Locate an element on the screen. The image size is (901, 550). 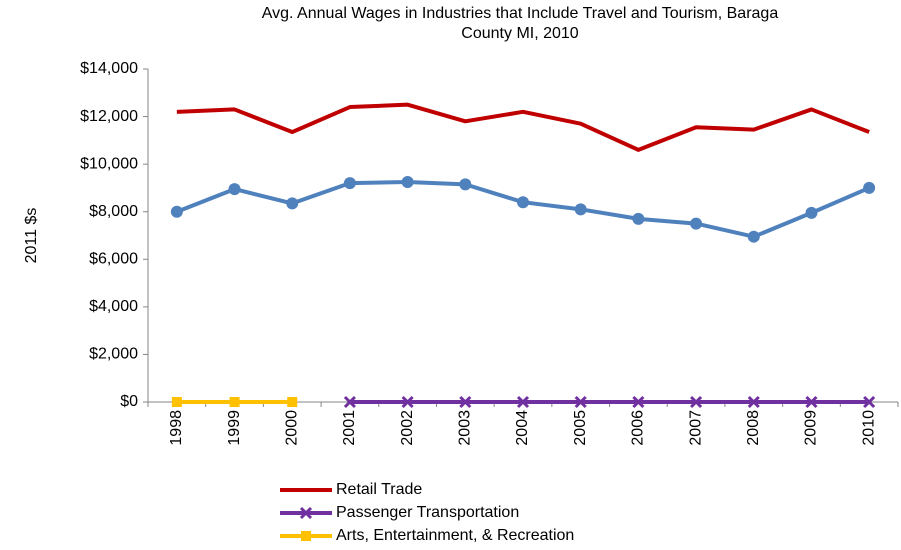
y-tick-label: $6,000 is located at coordinates (113, 259).